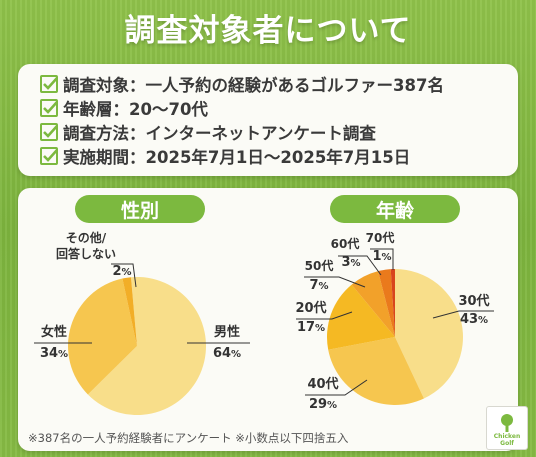 The height and width of the screenshot is (457, 536). Describe the element at coordinates (335, 282) in the screenshot. I see `age-leader-50s` at that location.